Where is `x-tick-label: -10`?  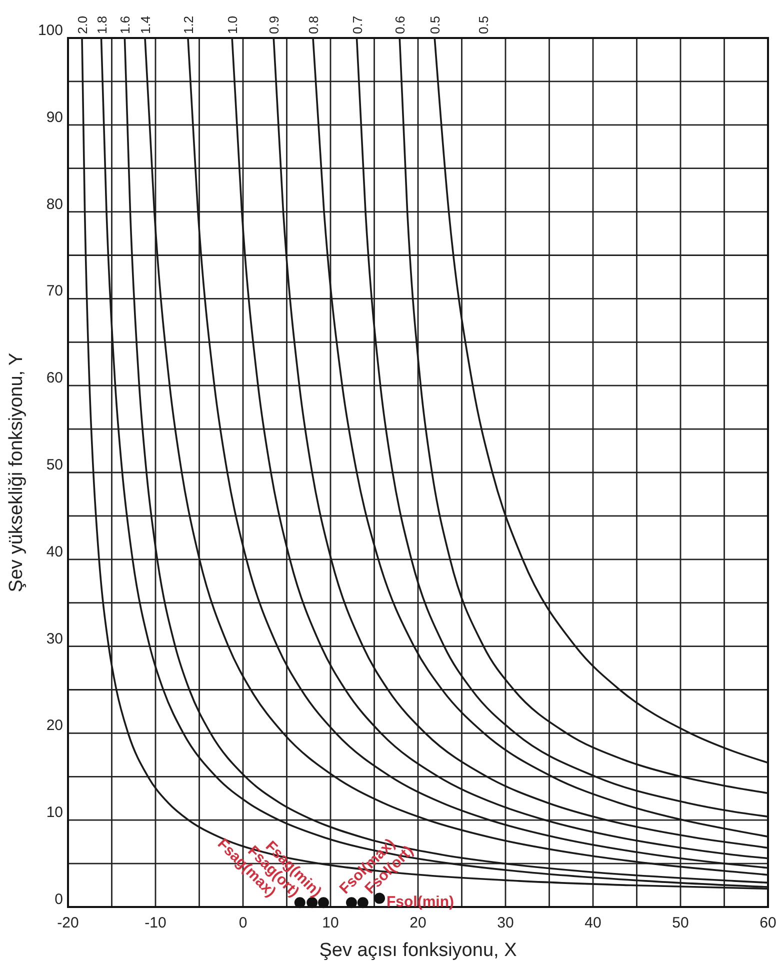
x-tick-label: -10 is located at coordinates (155, 923).